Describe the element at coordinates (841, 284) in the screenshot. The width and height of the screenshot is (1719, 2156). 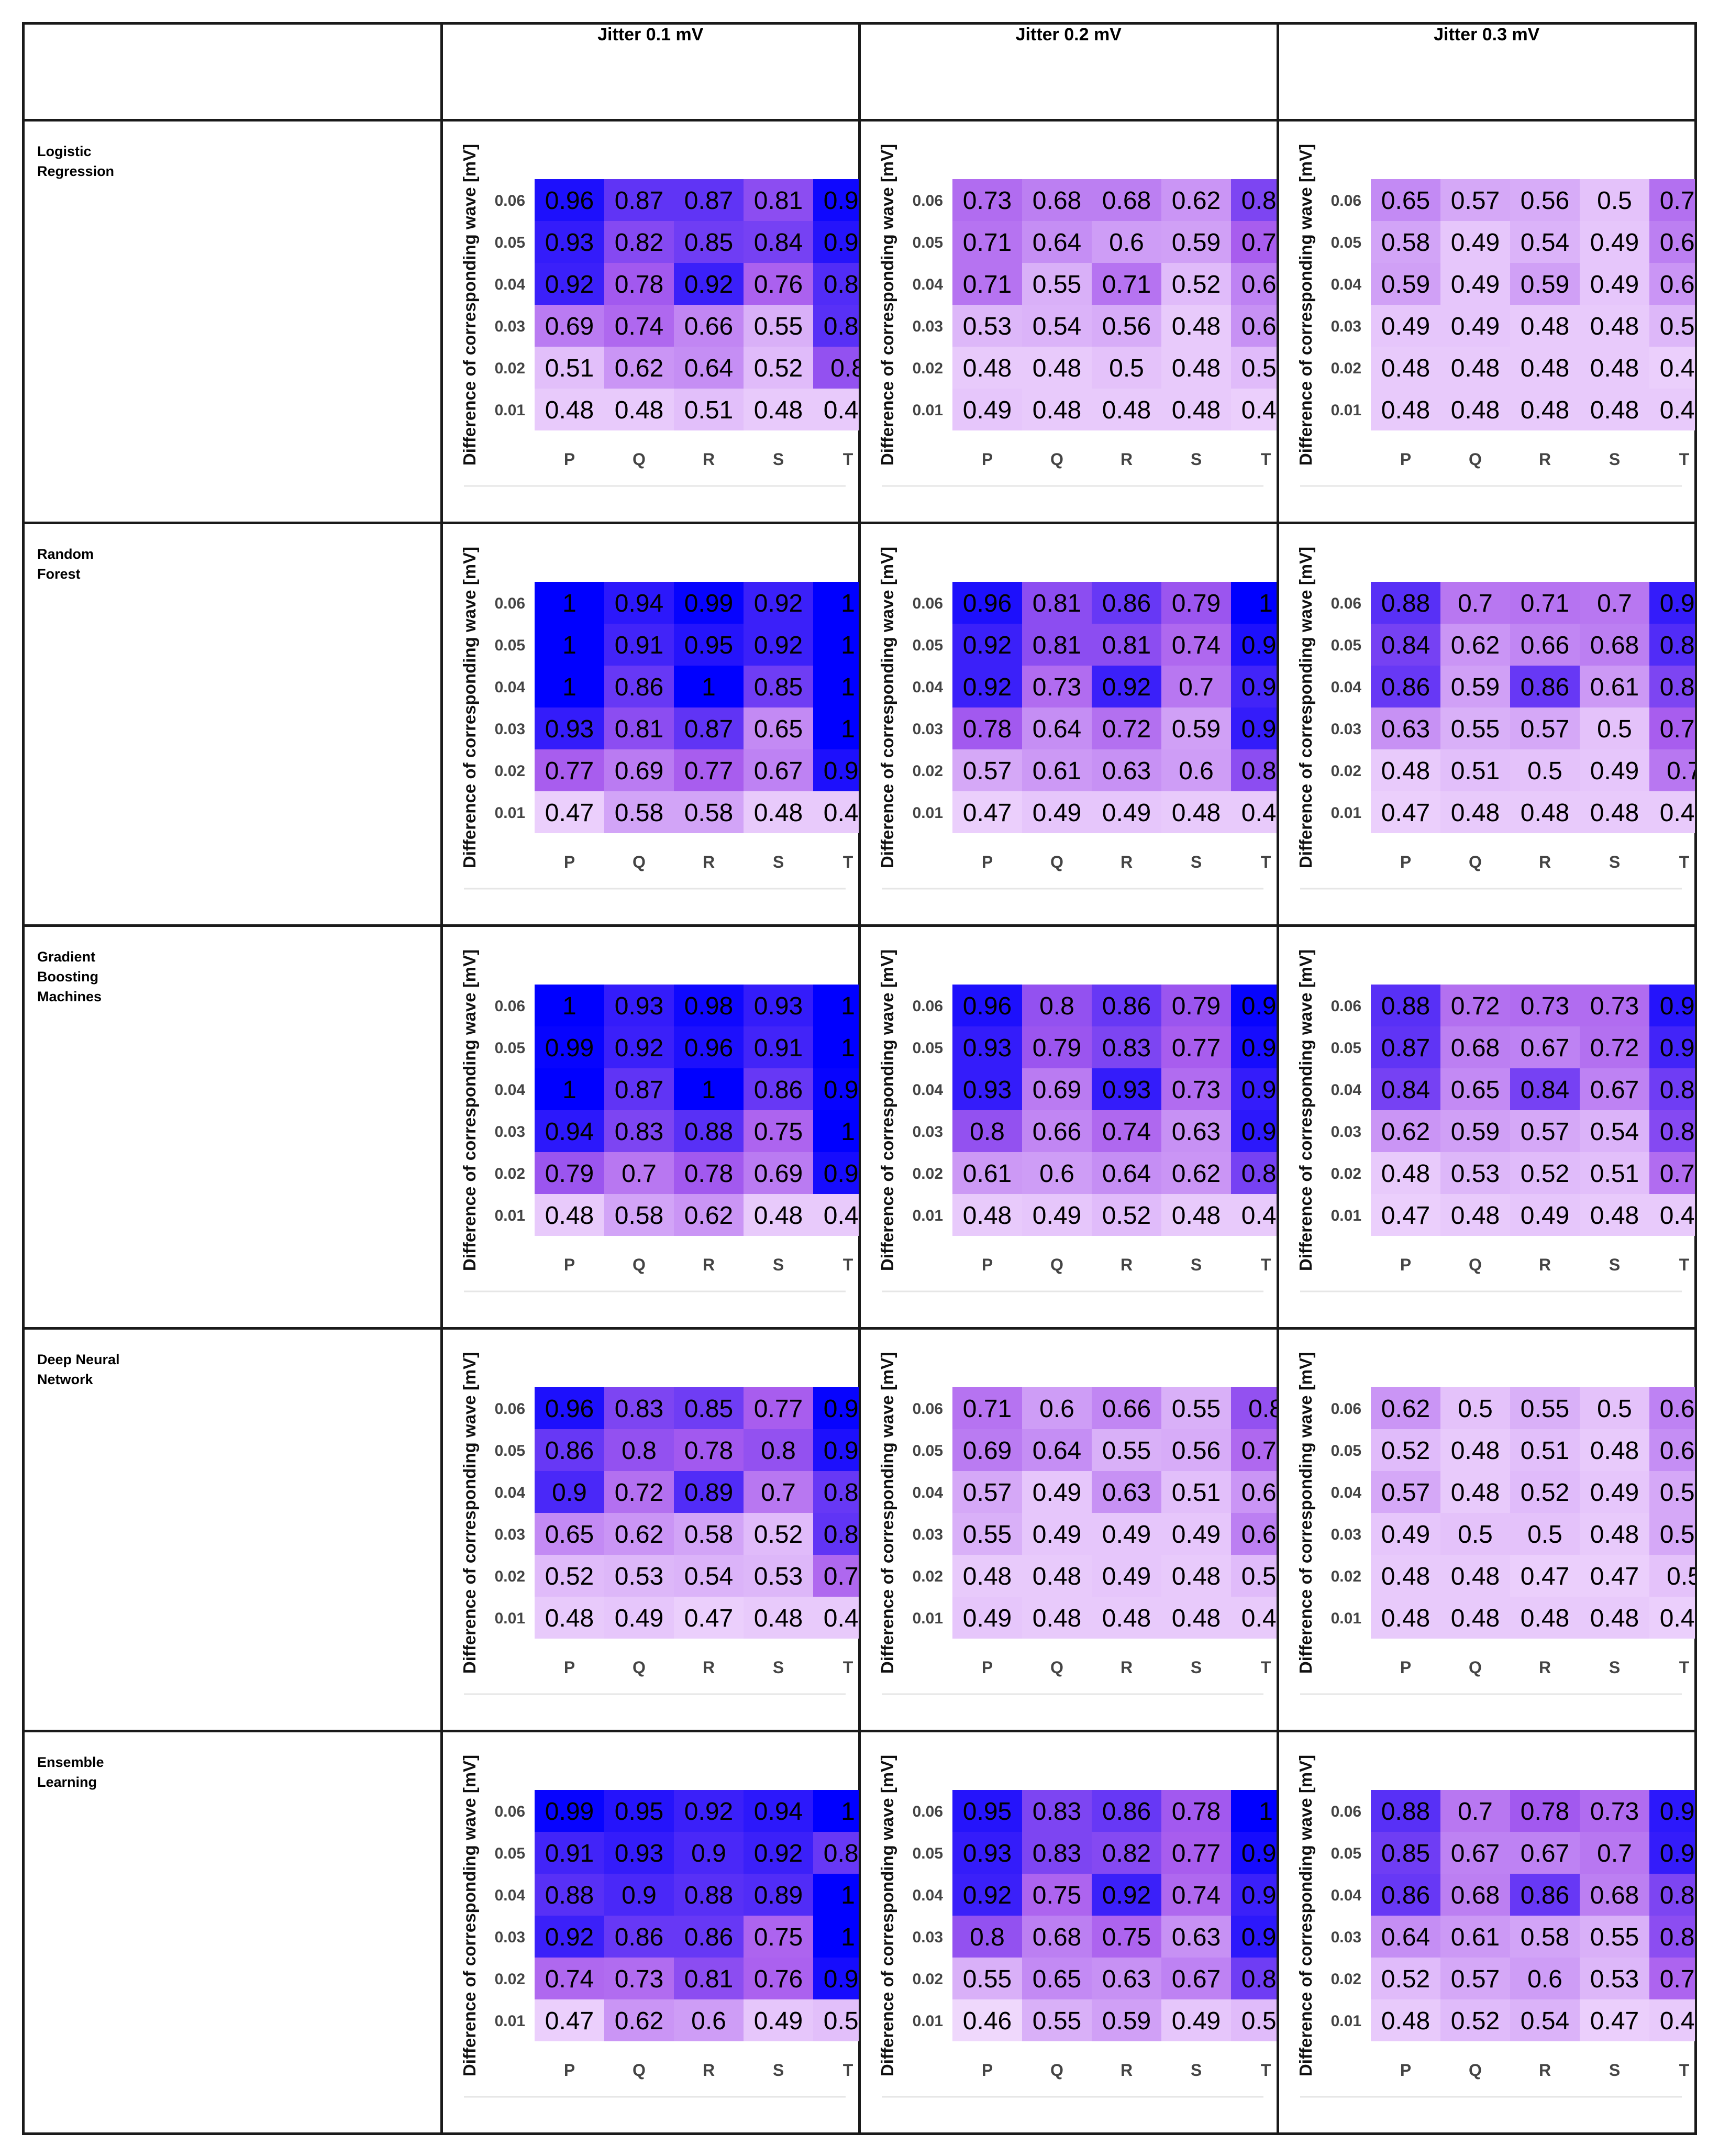
I see `cell-value-label: 0.89` at that location.